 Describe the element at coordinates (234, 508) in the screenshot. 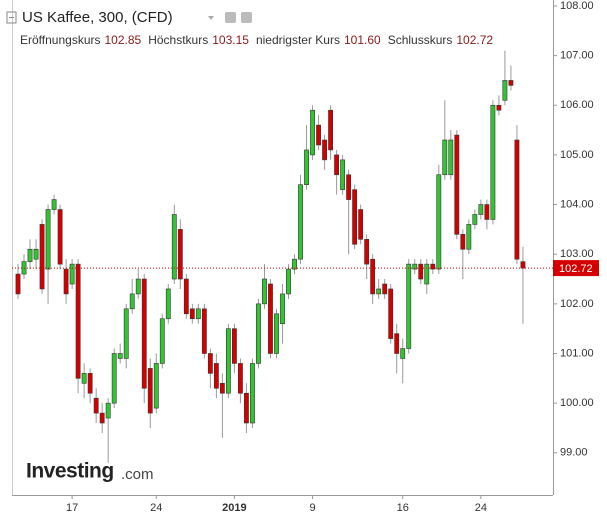

I see `x-tick-label: 2019` at that location.